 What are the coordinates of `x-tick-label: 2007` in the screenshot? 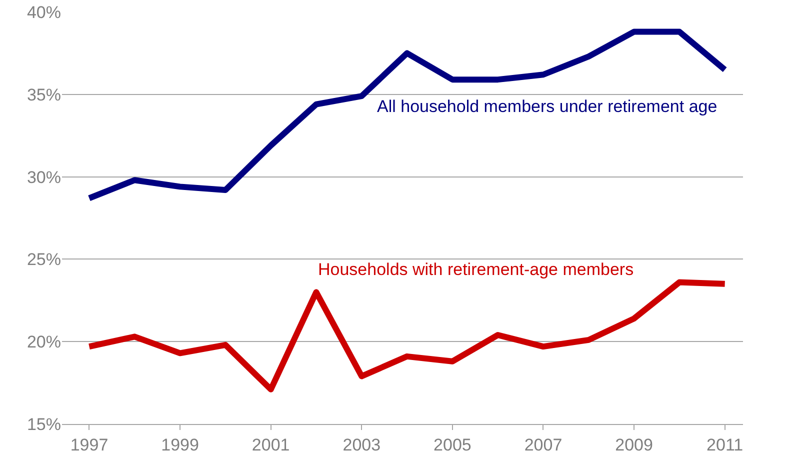 It's located at (543, 444).